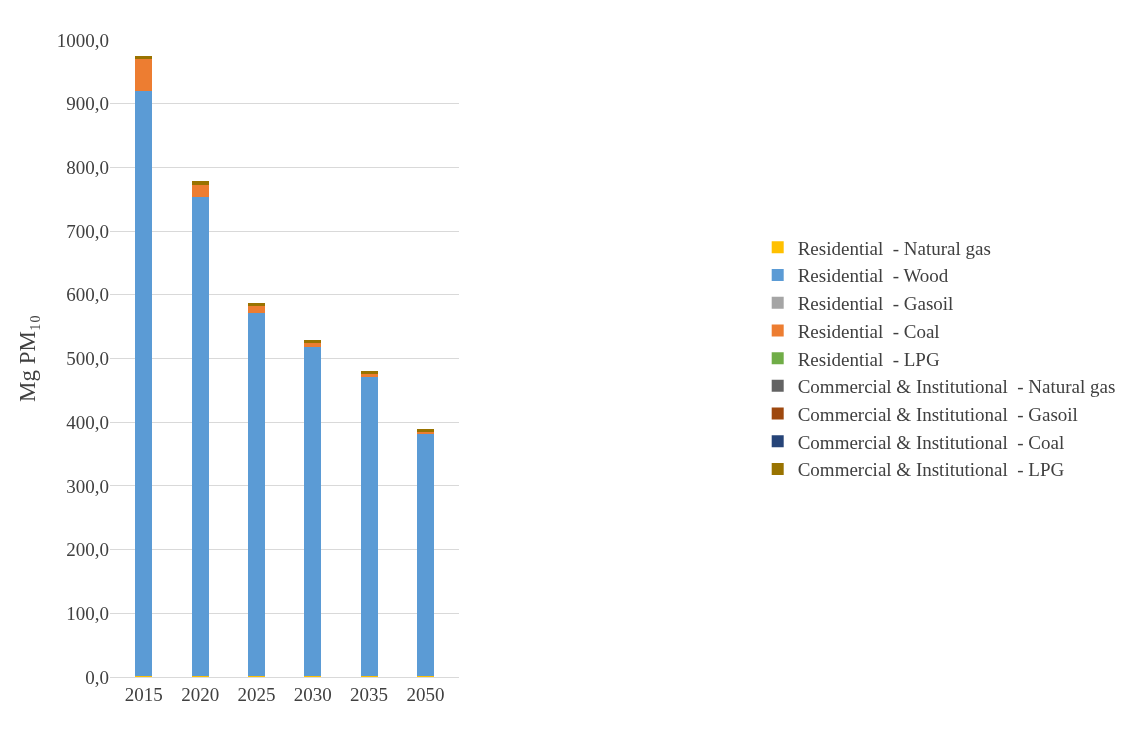  I want to click on y-tick-label: 300,0, so click(87, 486).